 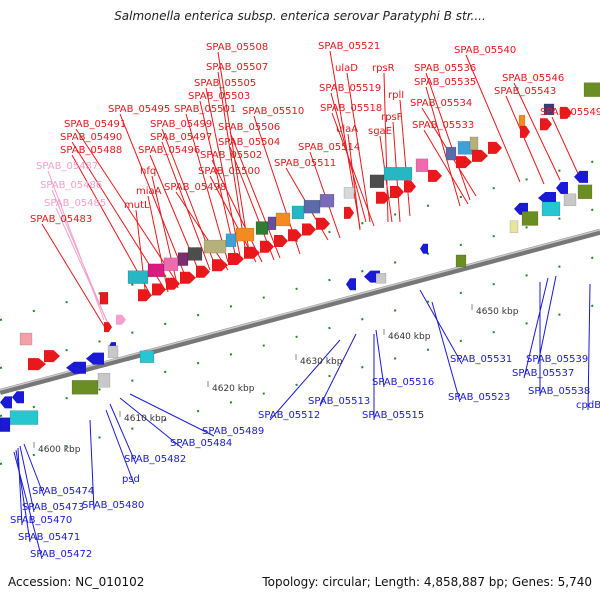 I want to click on gene-label-upper-8-leader, so click(x=443, y=146).